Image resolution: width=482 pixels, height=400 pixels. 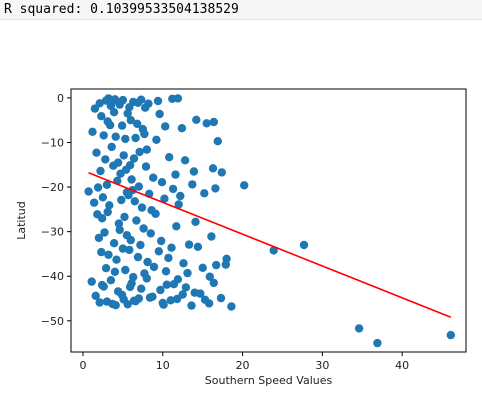 What do you see at coordinates (56, 210) in the screenshot?
I see `y-ticks: 0 −10 −20 −30 −40 −50` at bounding box center [56, 210].